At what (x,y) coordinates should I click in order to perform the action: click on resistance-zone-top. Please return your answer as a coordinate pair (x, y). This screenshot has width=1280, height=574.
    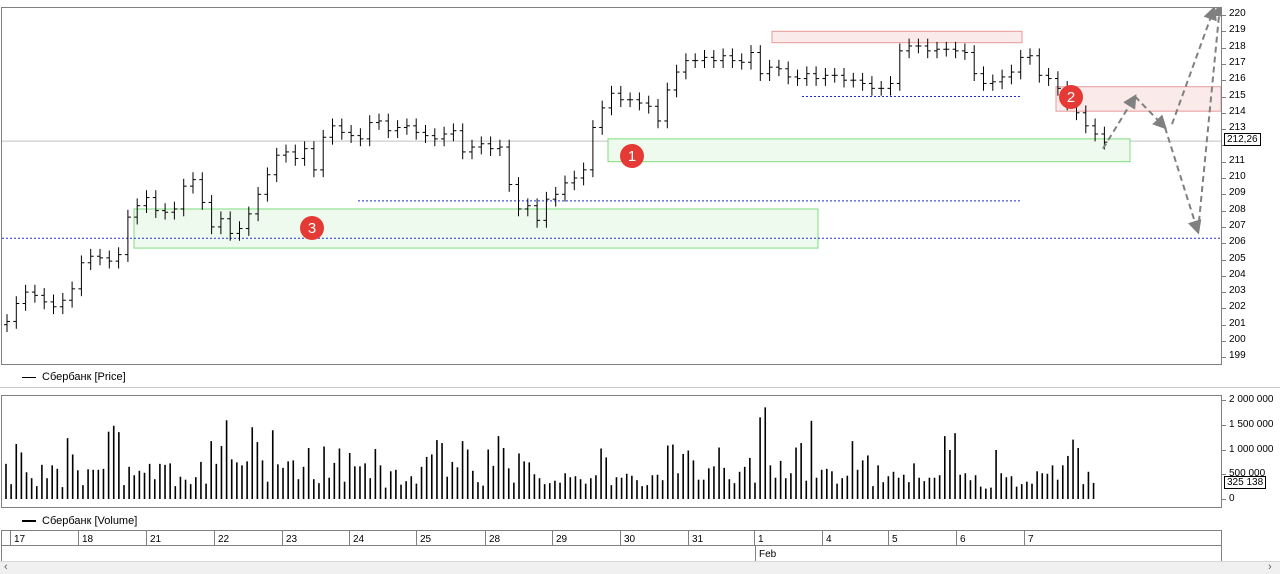
    Looking at the image, I should click on (897, 37).